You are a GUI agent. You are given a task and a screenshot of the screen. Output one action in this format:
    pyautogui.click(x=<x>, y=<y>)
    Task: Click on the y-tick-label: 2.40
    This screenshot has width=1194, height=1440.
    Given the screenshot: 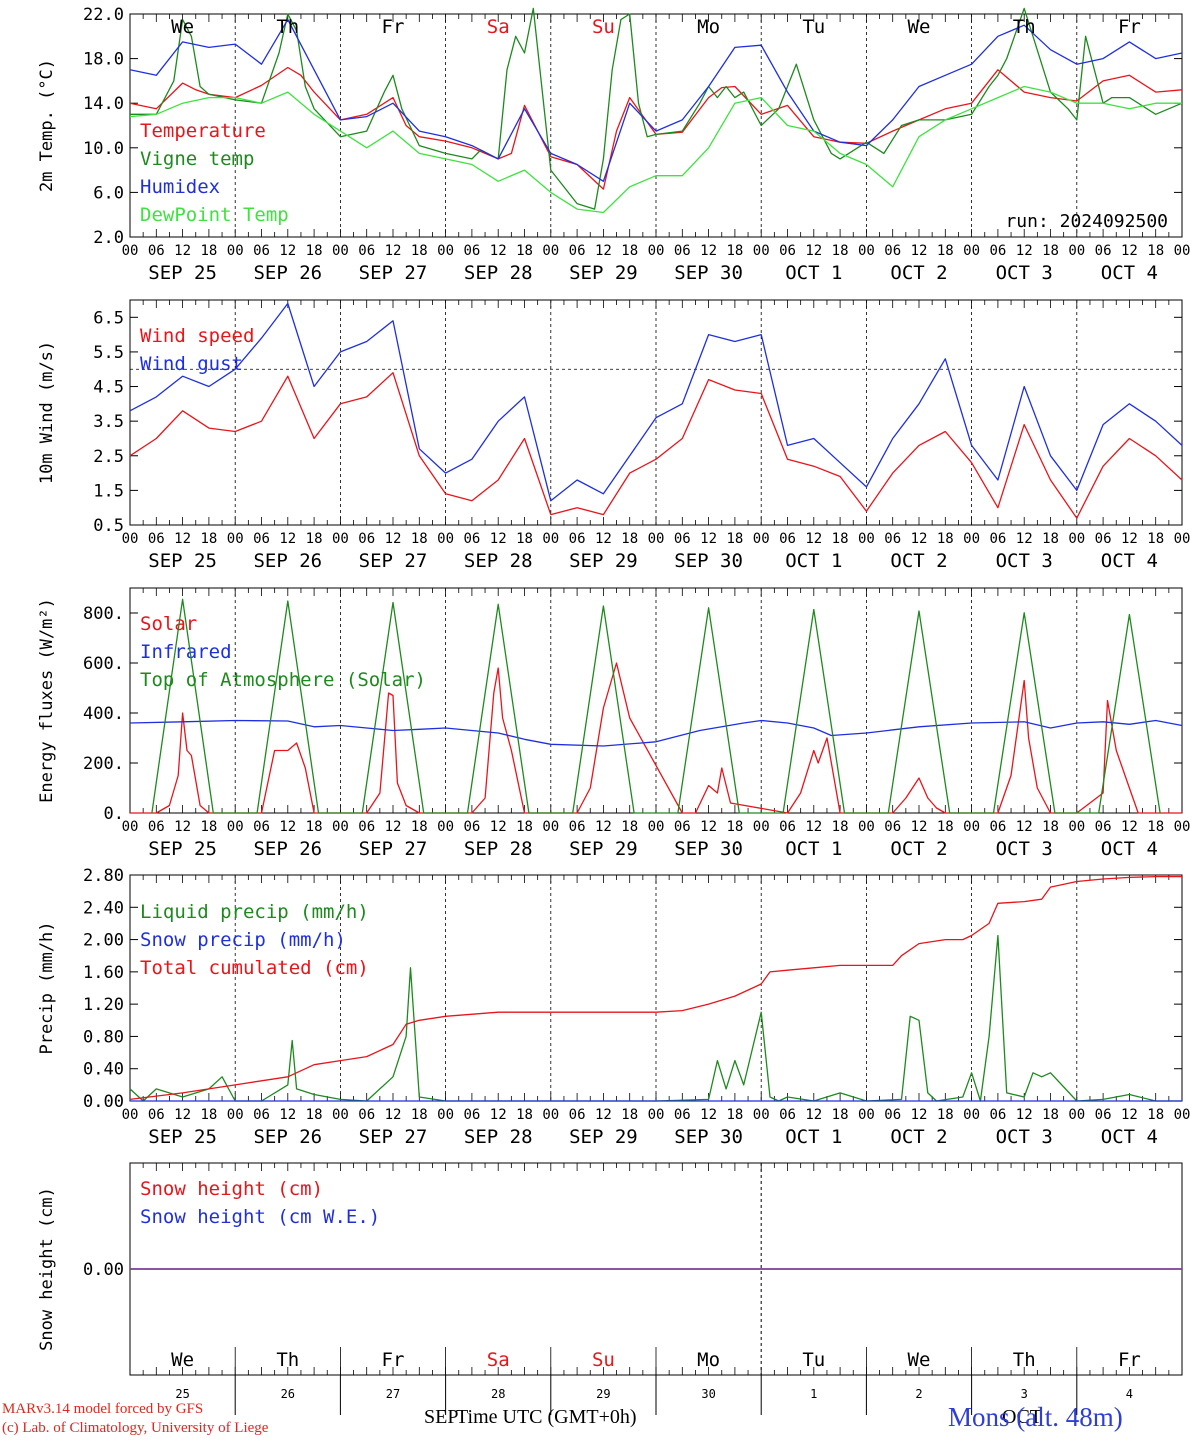 What is the action you would take?
    pyautogui.click(x=103, y=908)
    